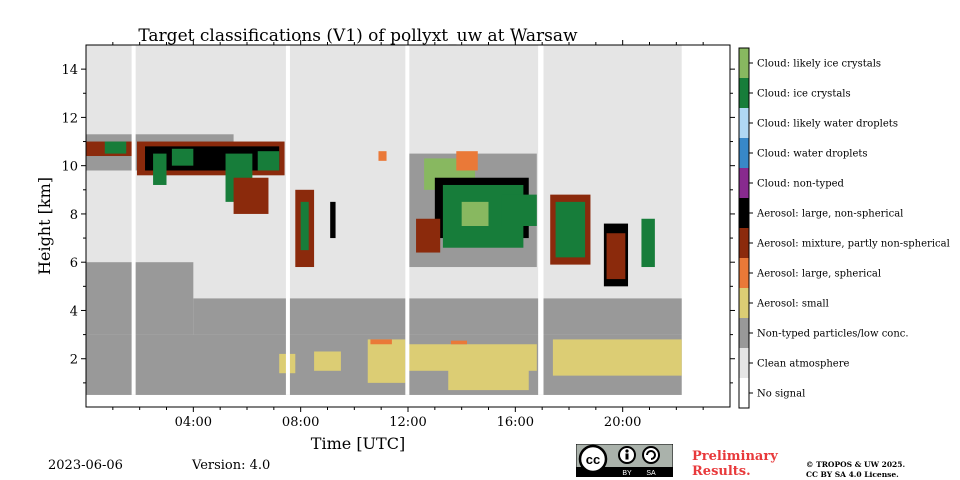  I want to click on x-axis-label: Time [UTC], so click(358, 443).